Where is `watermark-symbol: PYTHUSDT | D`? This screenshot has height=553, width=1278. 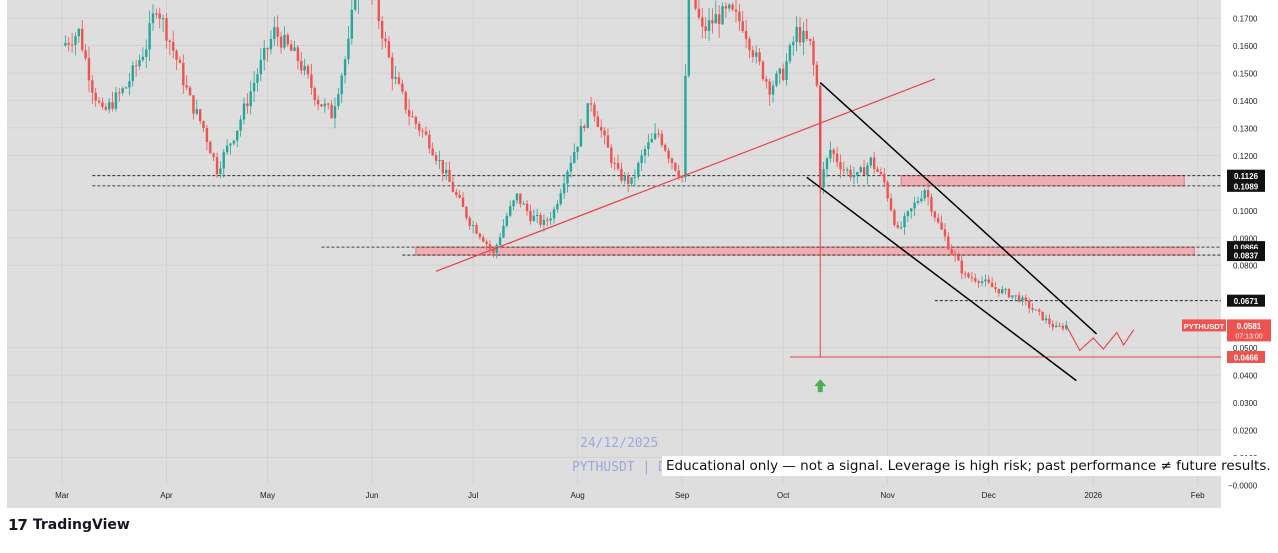 watermark-symbol: PYTHUSDT | D is located at coordinates (619, 467).